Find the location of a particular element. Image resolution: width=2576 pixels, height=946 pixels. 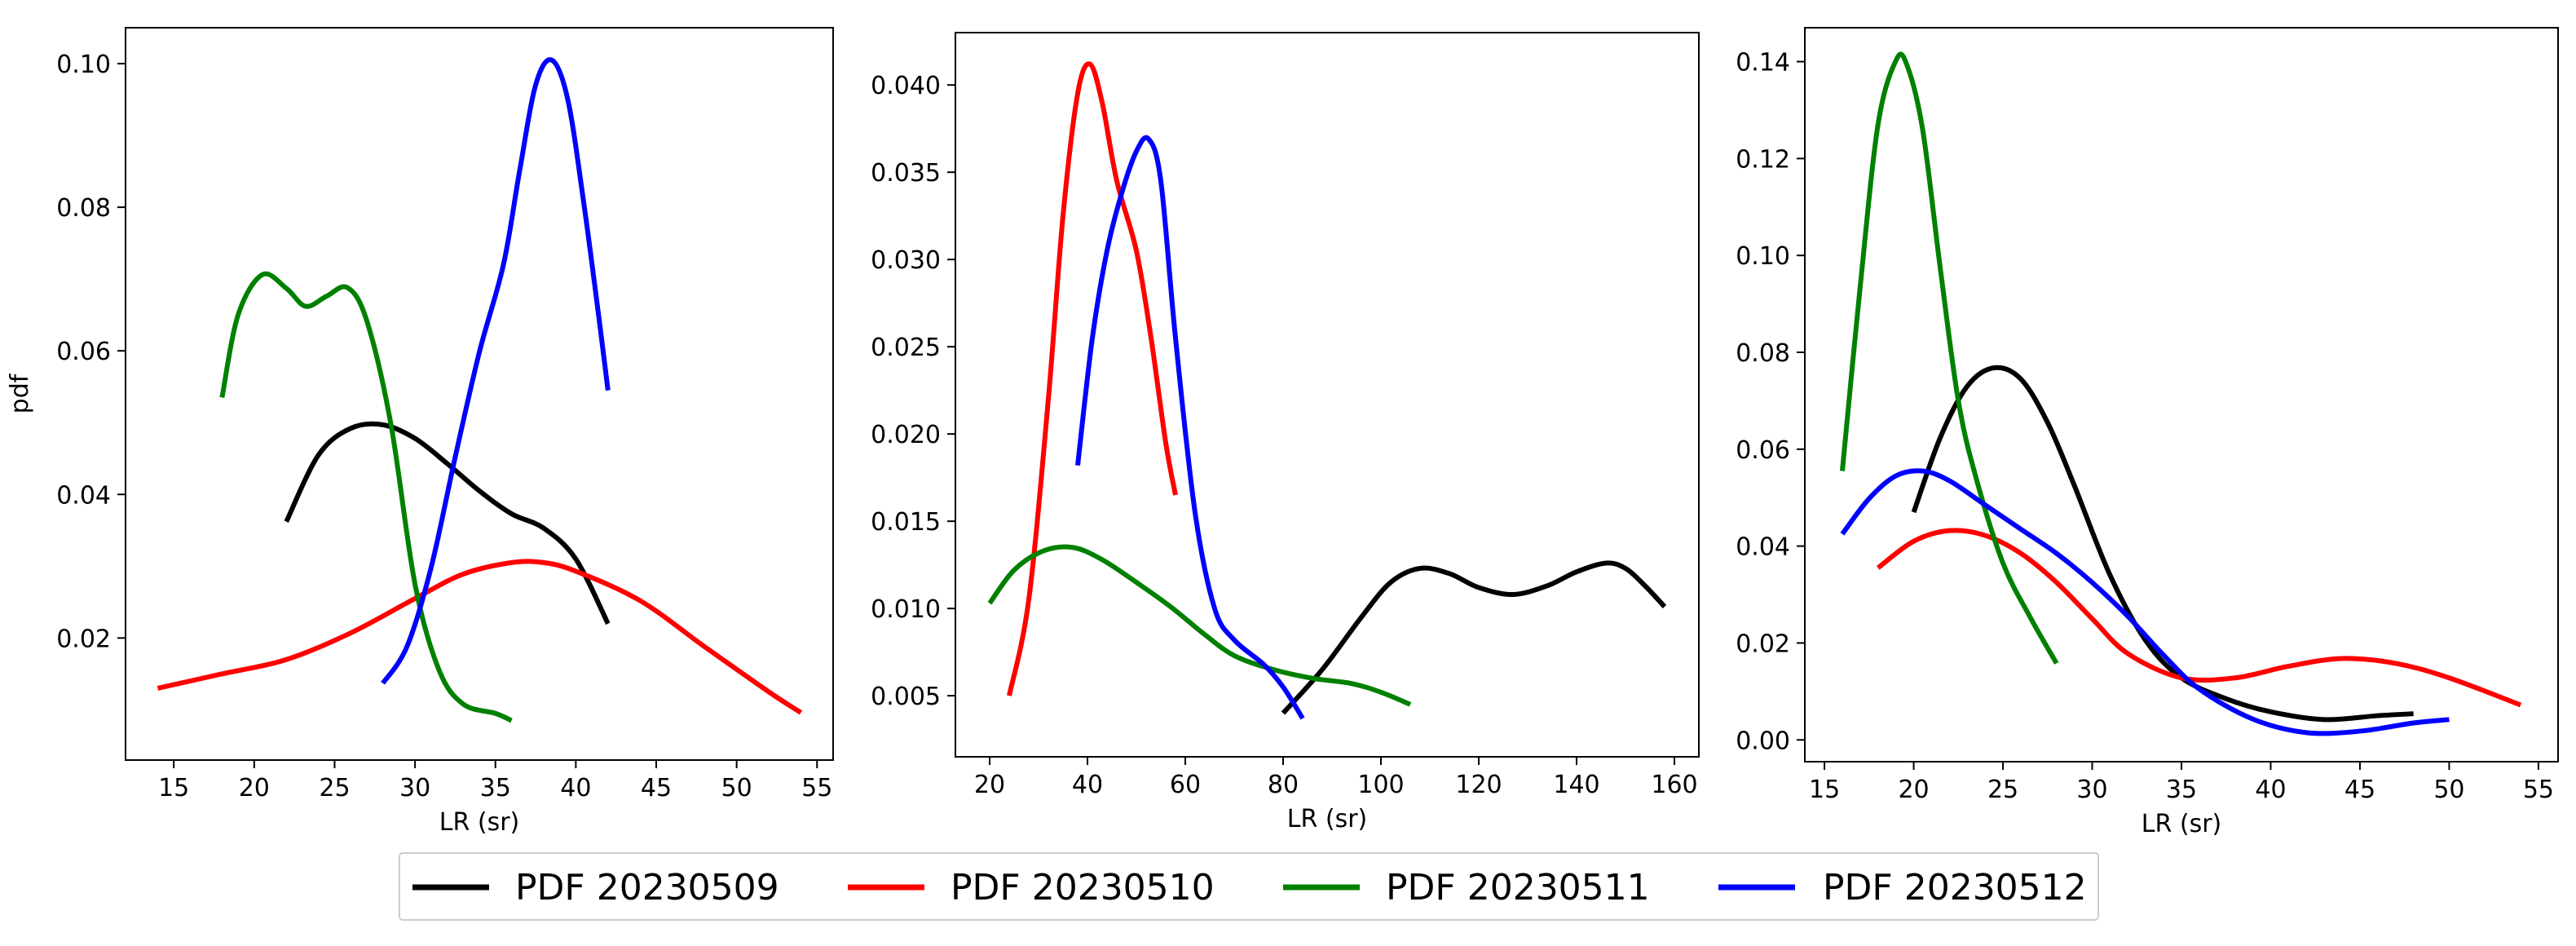

legend-frame is located at coordinates (1249, 886).